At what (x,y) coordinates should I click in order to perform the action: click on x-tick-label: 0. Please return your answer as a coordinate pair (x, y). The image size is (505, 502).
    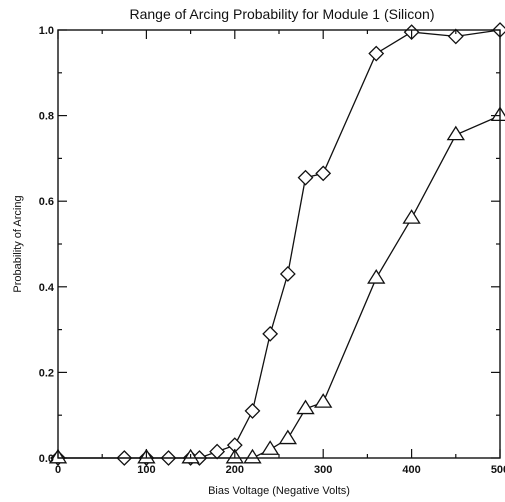
    Looking at the image, I should click on (58, 470).